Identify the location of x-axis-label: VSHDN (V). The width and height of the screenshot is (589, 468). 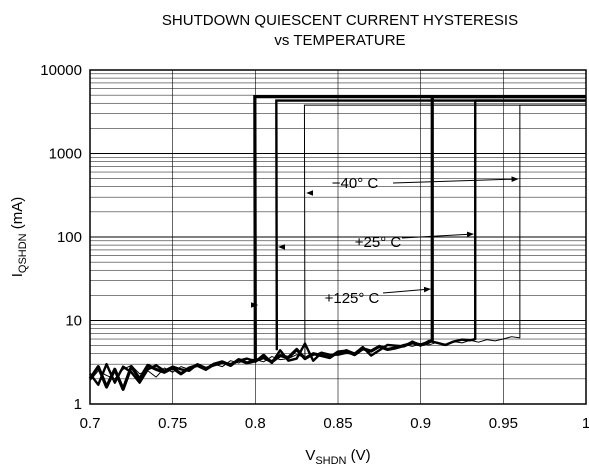
(337, 457).